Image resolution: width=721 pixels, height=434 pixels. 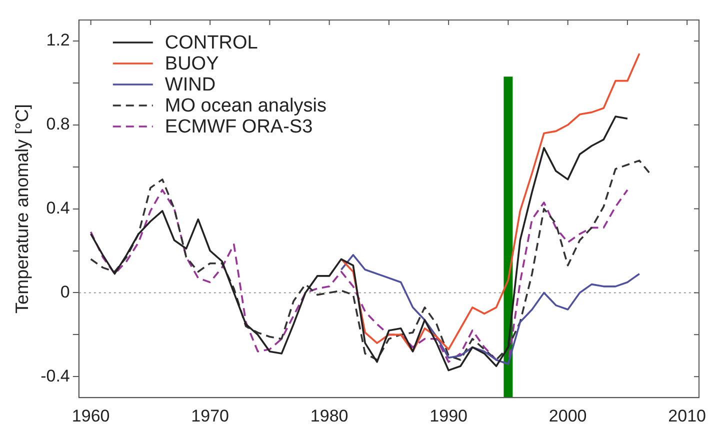 What do you see at coordinates (329, 416) in the screenshot?
I see `x-tick-label: 1980` at bounding box center [329, 416].